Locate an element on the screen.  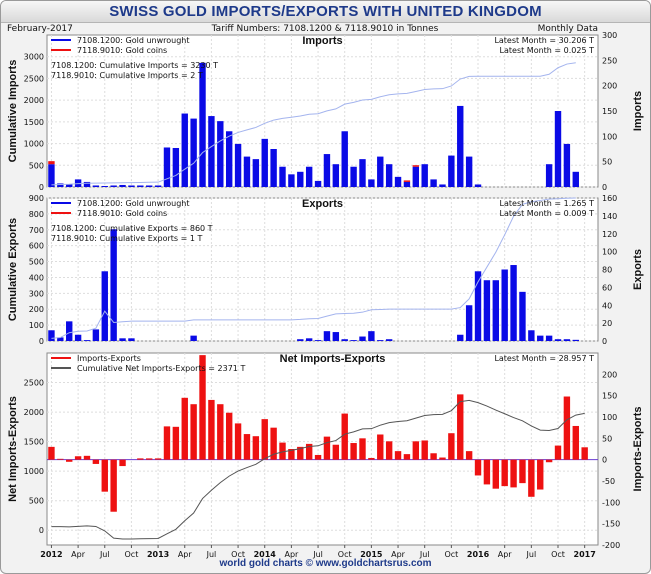
x-tick-label: Jul is located at coordinates (531, 554).